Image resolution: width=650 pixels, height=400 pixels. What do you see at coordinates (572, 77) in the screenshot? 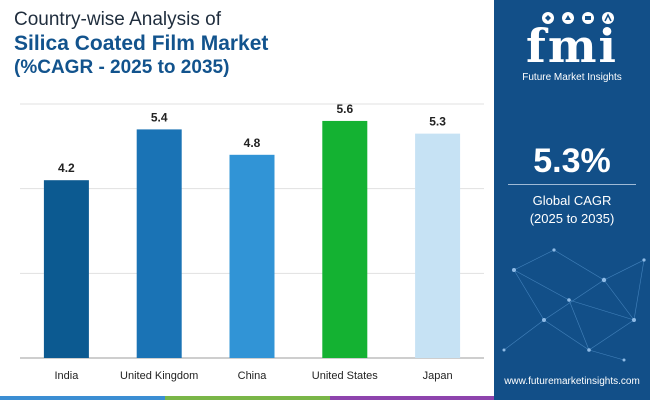
I see `logo-subtitle: Future Market Insights` at bounding box center [572, 77].